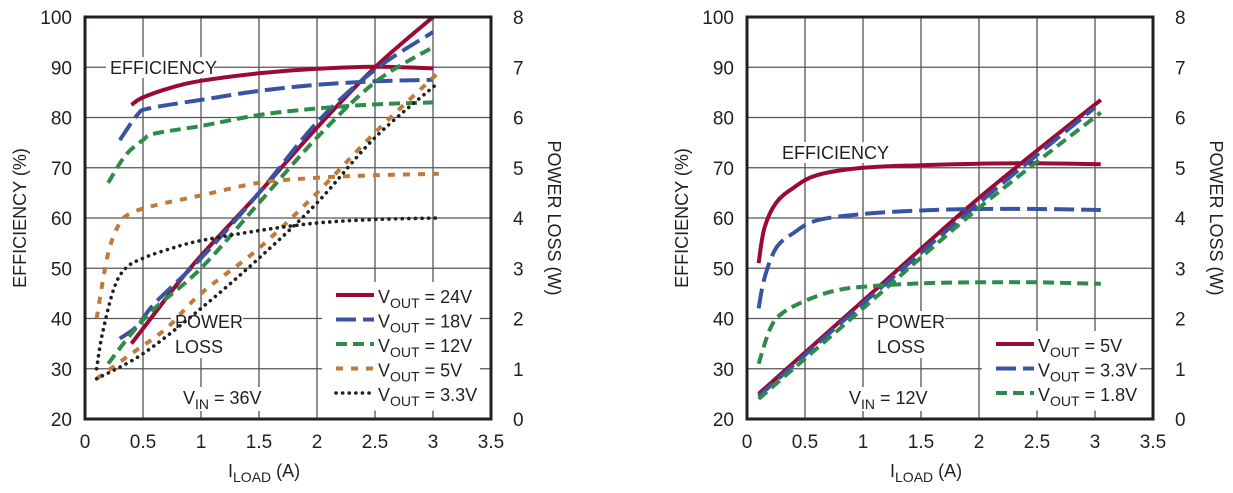 The width and height of the screenshot is (1233, 493). Describe the element at coordinates (1180, 320) in the screenshot. I see `y2-tick-label: 2` at that location.